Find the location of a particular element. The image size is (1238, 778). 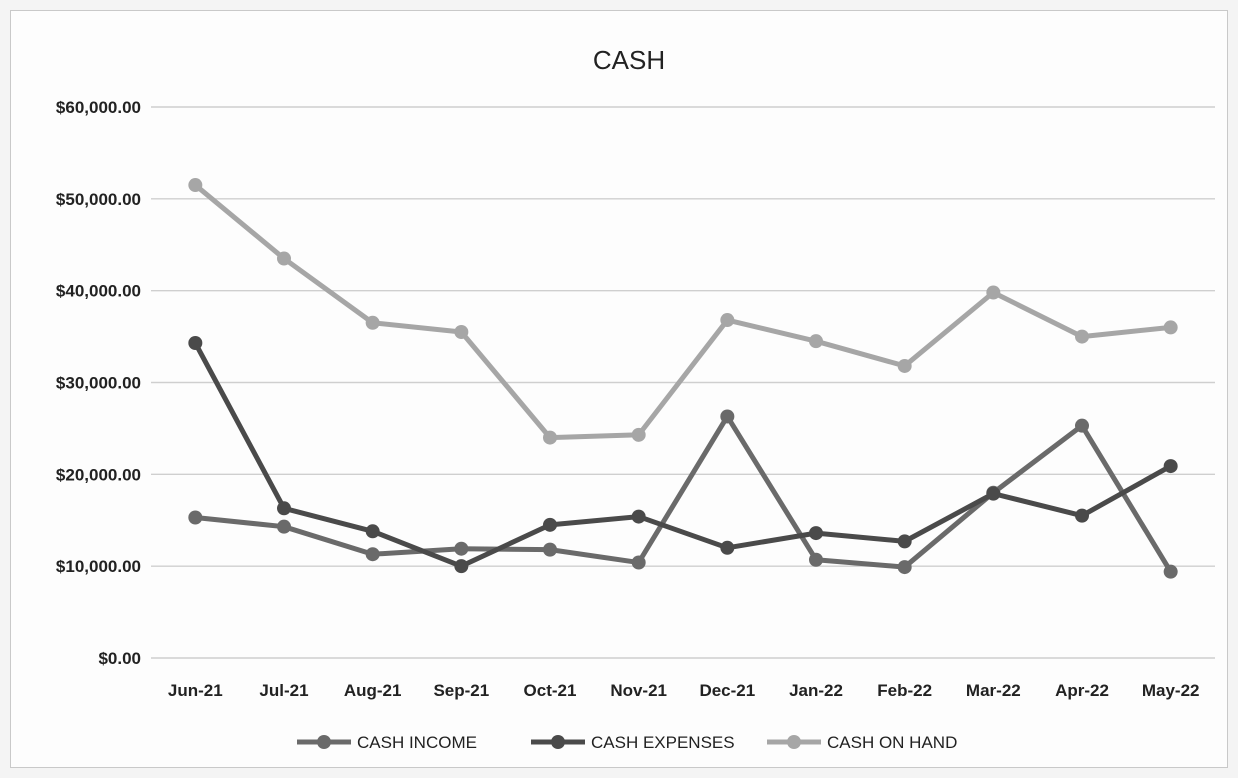

legend-item: CASH INCOME is located at coordinates (387, 742).